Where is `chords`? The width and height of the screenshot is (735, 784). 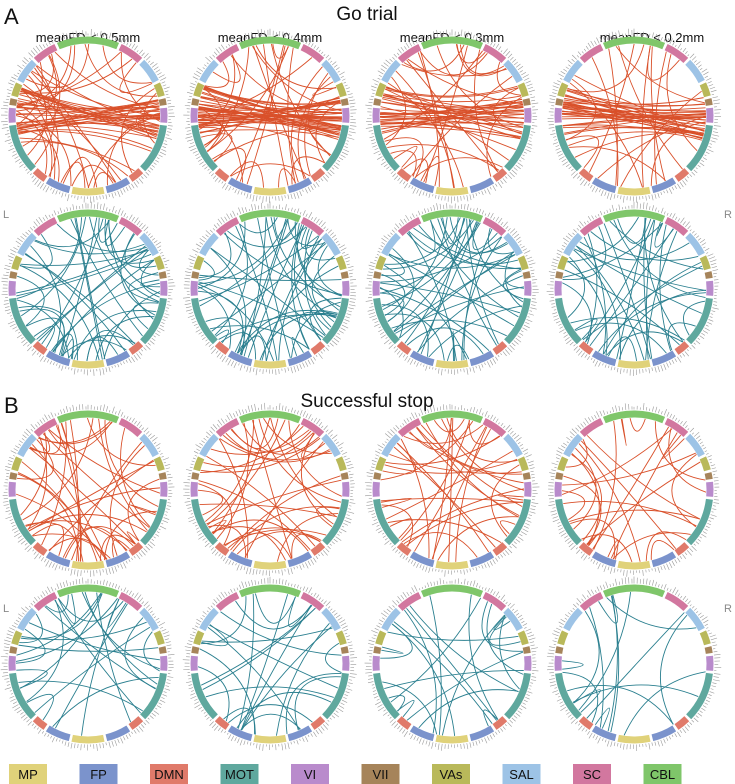
chords is located at coordinates (634, 289).